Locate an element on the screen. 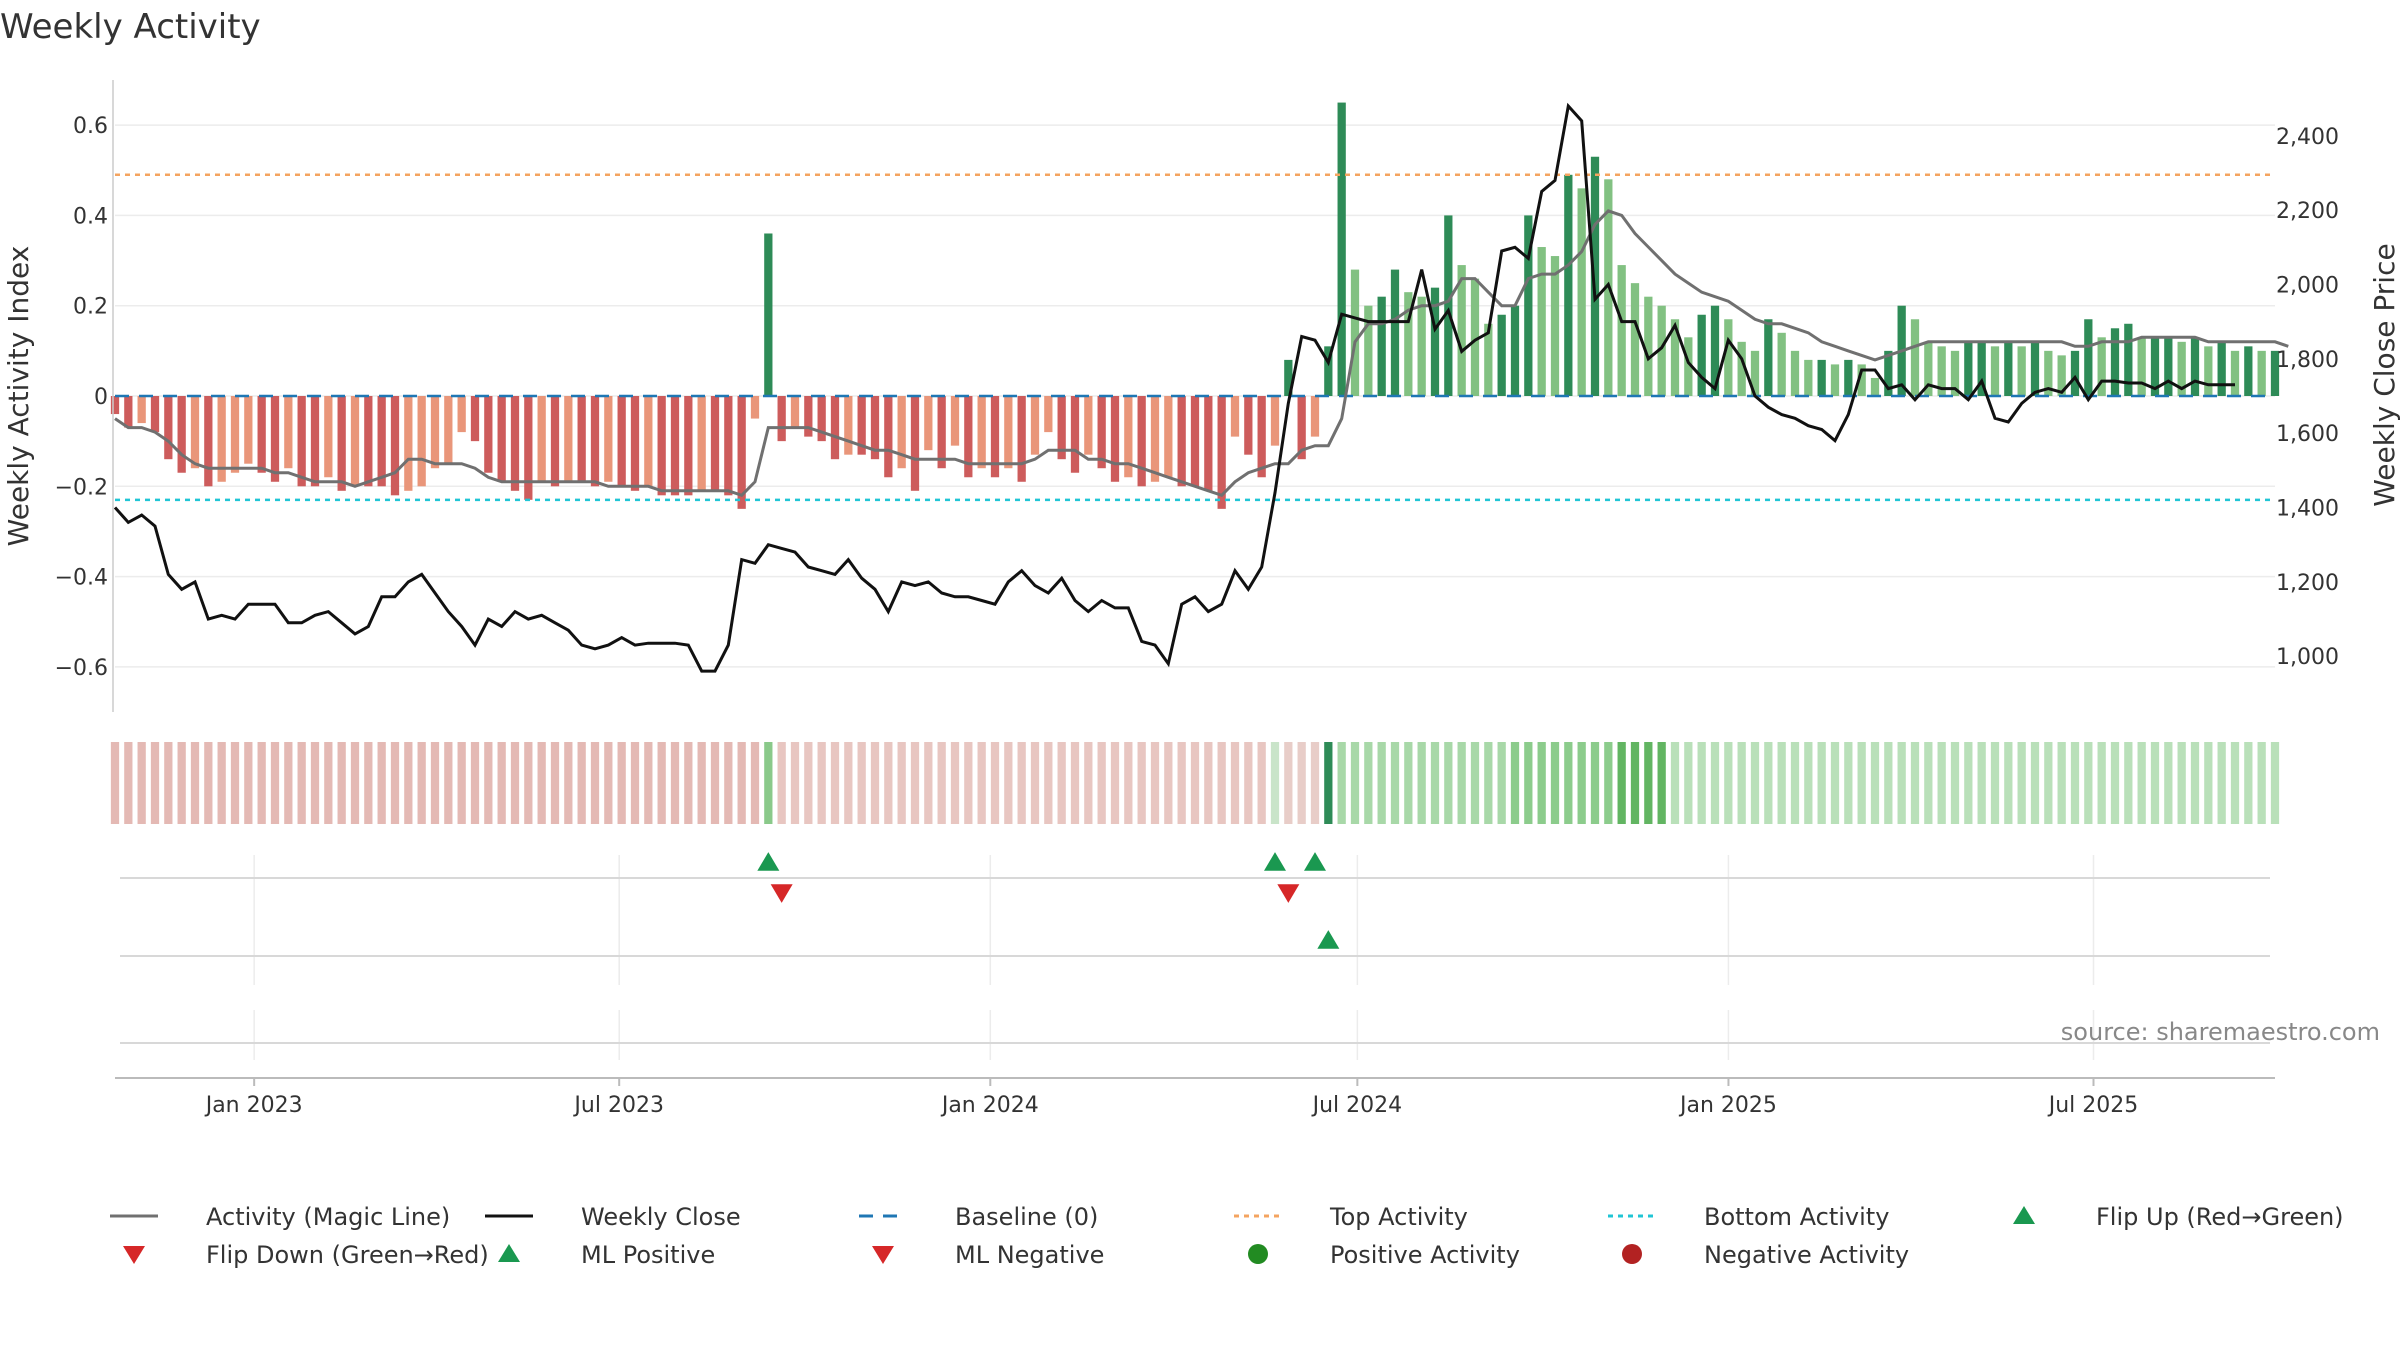 Image resolution: width=2400 pixels, height=1350 pixels. activity-heat-strip is located at coordinates (1195, 783).